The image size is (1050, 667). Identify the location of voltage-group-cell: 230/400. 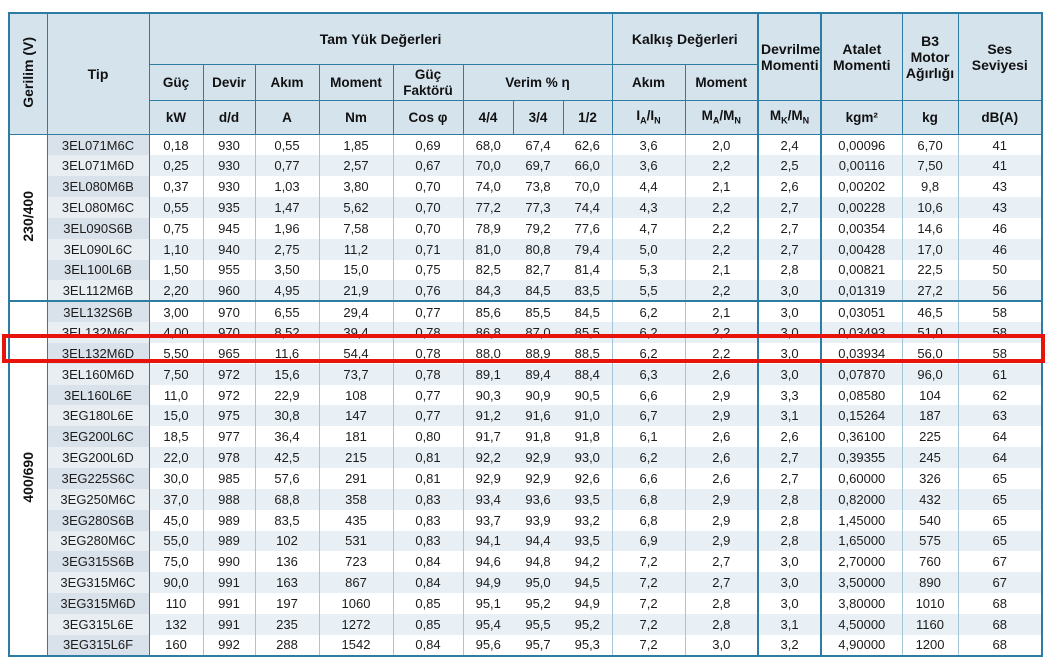
(28, 218).